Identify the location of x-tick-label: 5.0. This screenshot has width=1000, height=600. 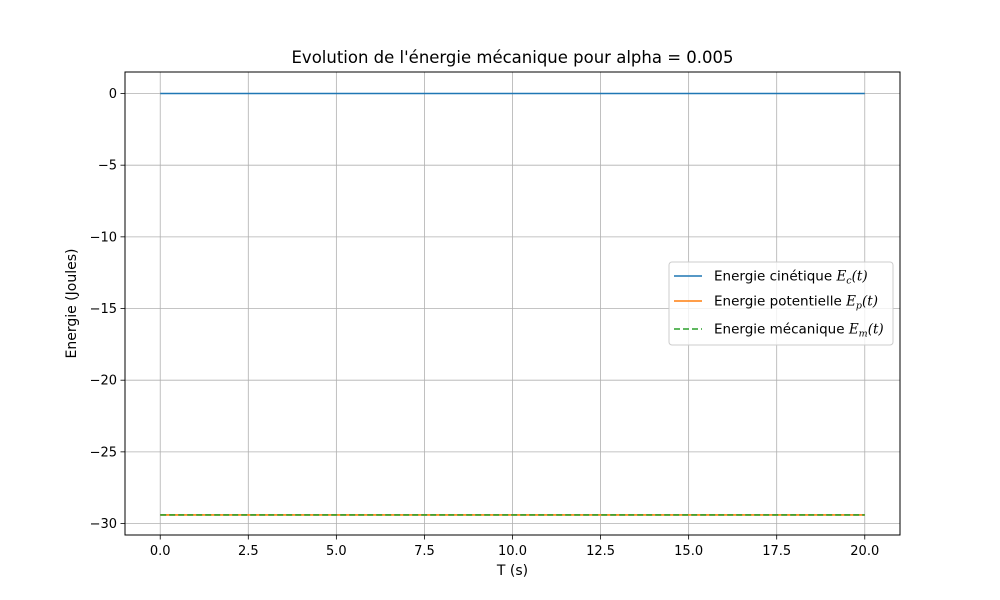
(336, 551).